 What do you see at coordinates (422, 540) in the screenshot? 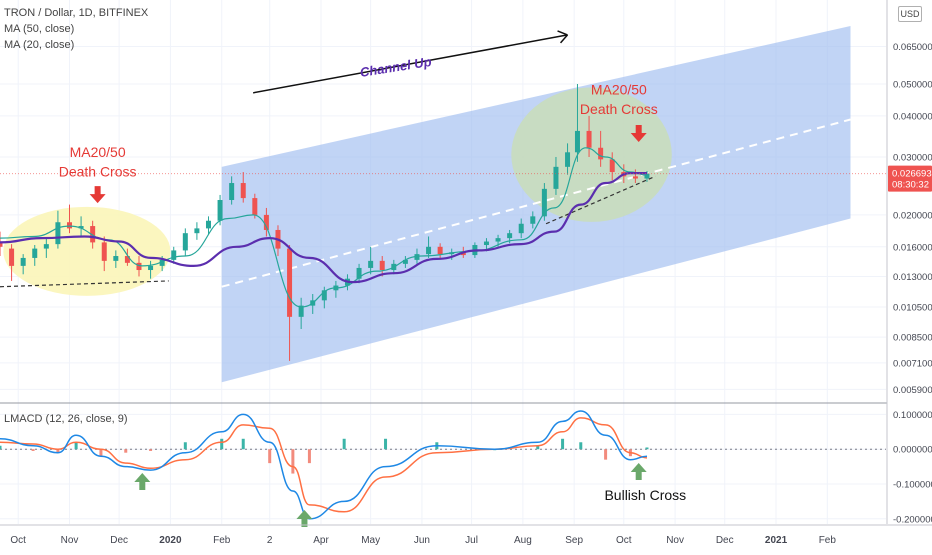
I see `x-tick-label: Jun` at bounding box center [422, 540].